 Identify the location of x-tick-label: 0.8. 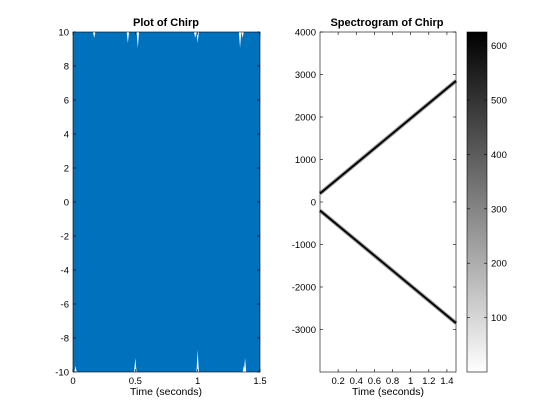
(392, 381).